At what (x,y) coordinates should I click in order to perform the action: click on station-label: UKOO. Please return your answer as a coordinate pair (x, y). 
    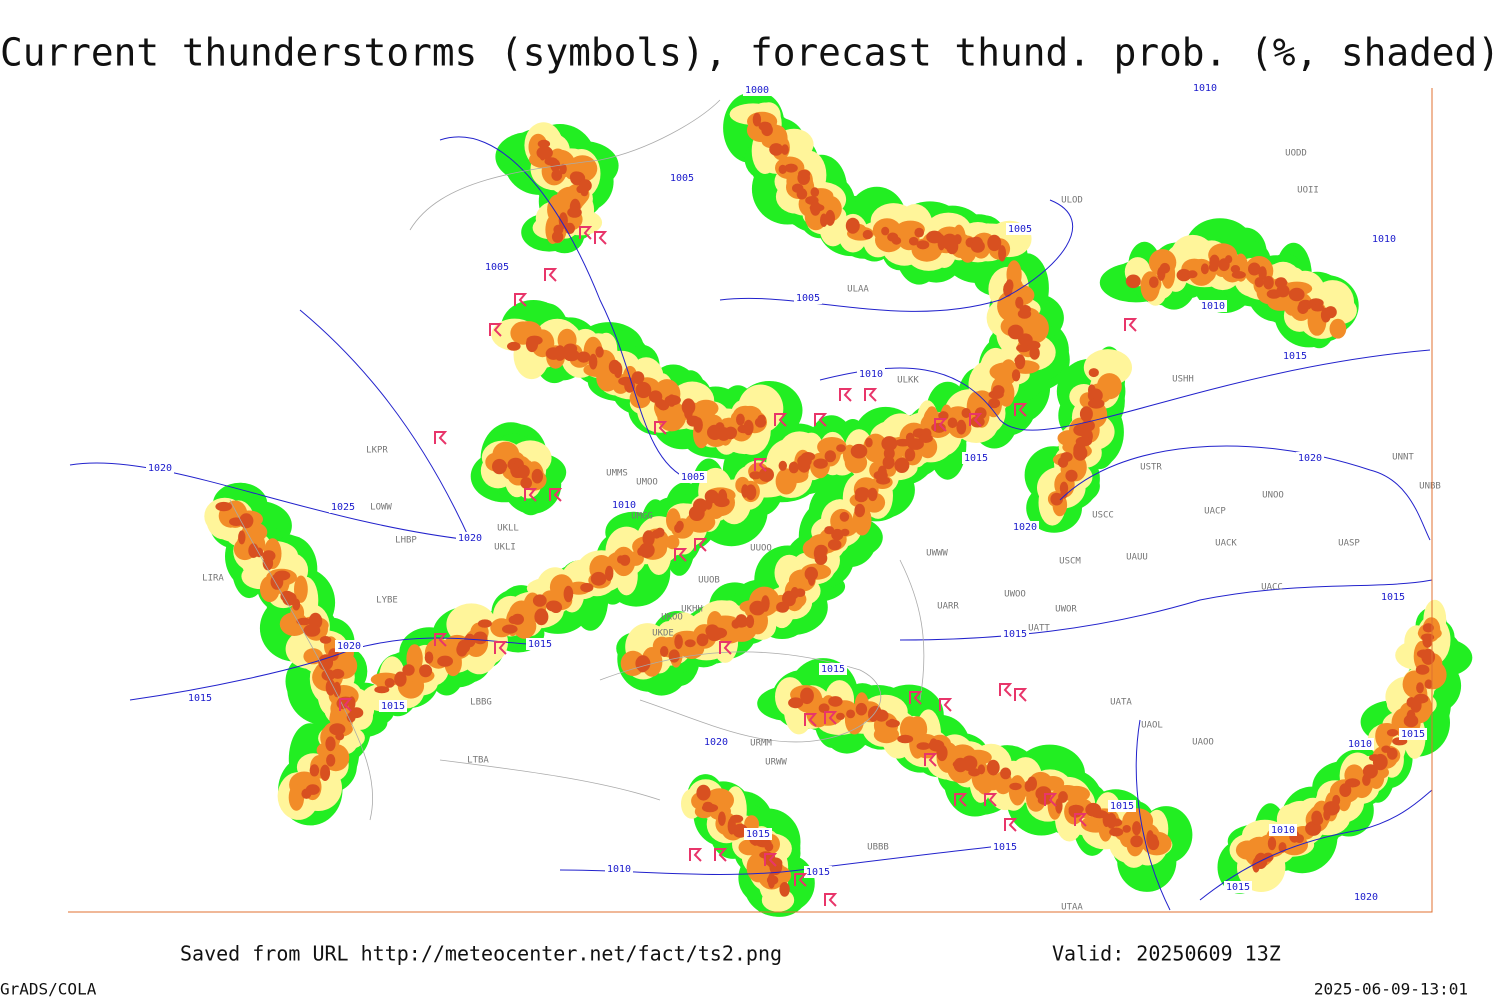
    Looking at the image, I should click on (672, 618).